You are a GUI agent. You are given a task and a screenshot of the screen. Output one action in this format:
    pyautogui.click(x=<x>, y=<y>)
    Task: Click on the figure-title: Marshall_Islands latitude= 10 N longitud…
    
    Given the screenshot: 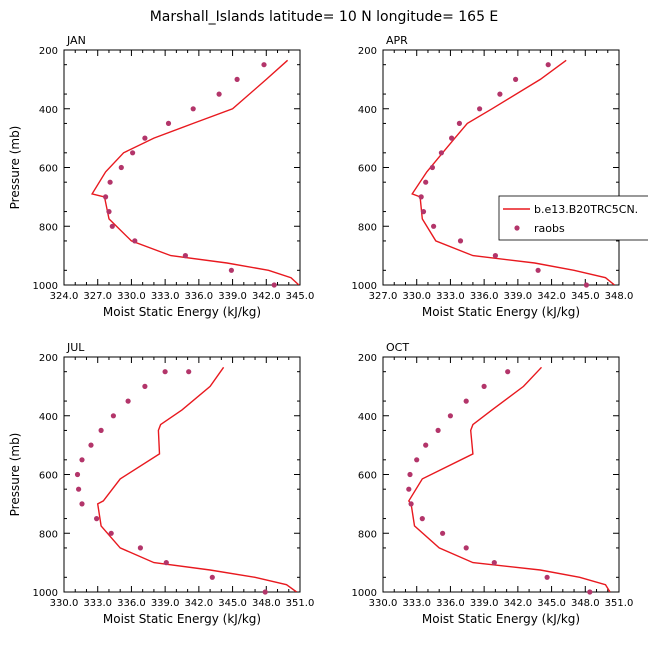 What is the action you would take?
    pyautogui.click(x=324, y=17)
    